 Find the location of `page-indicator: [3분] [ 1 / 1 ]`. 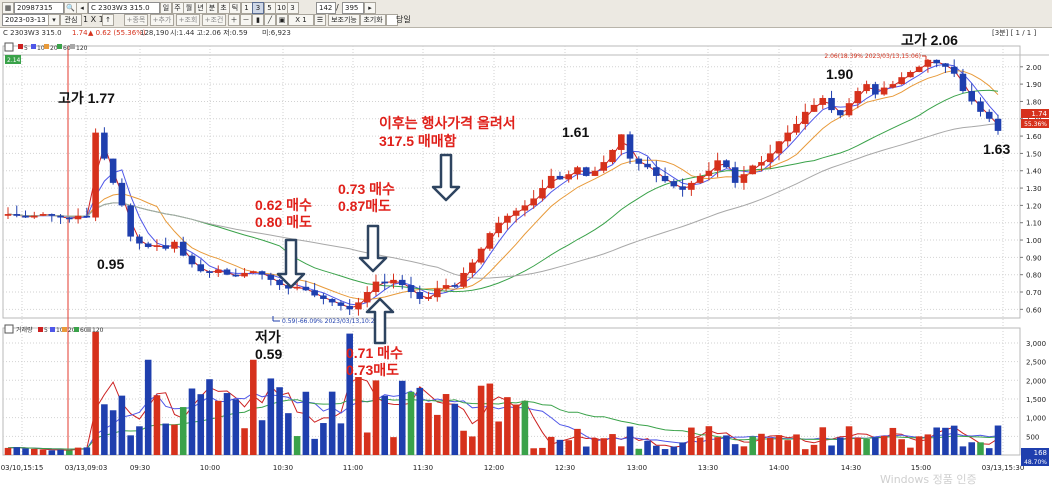

page-indicator: [3분] [ 1 / 1 ] is located at coordinates (1014, 33).